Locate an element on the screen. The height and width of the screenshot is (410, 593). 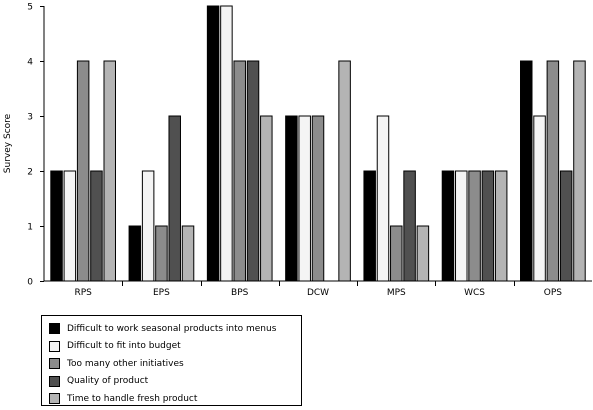
x-category-label: EPS is located at coordinates (161, 293).